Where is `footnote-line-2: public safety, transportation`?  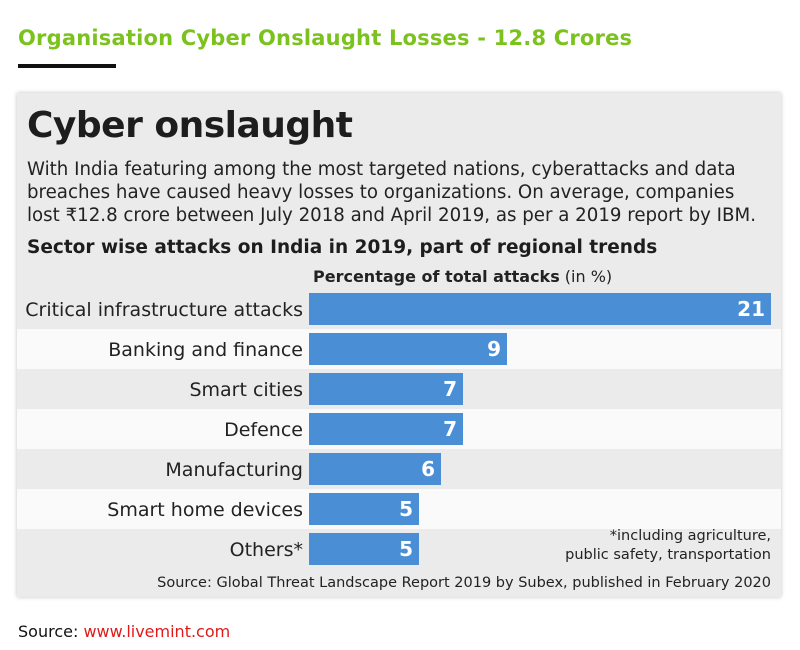 footnote-line-2: public safety, transportation is located at coordinates (668, 555).